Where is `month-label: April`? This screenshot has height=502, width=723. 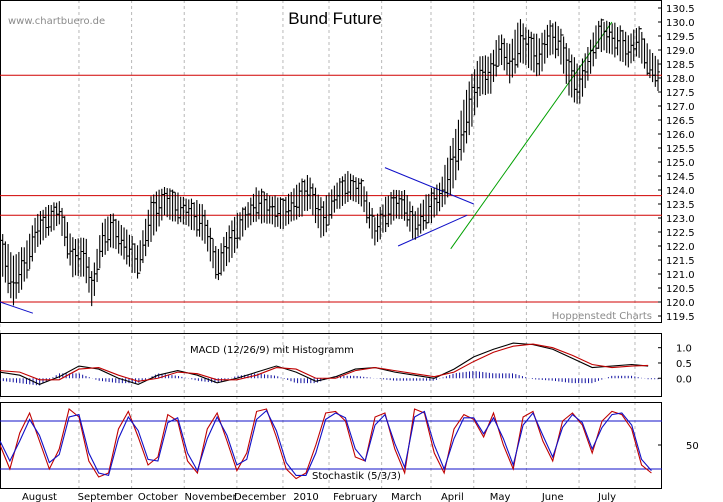 month-label: April is located at coordinates (452, 497).